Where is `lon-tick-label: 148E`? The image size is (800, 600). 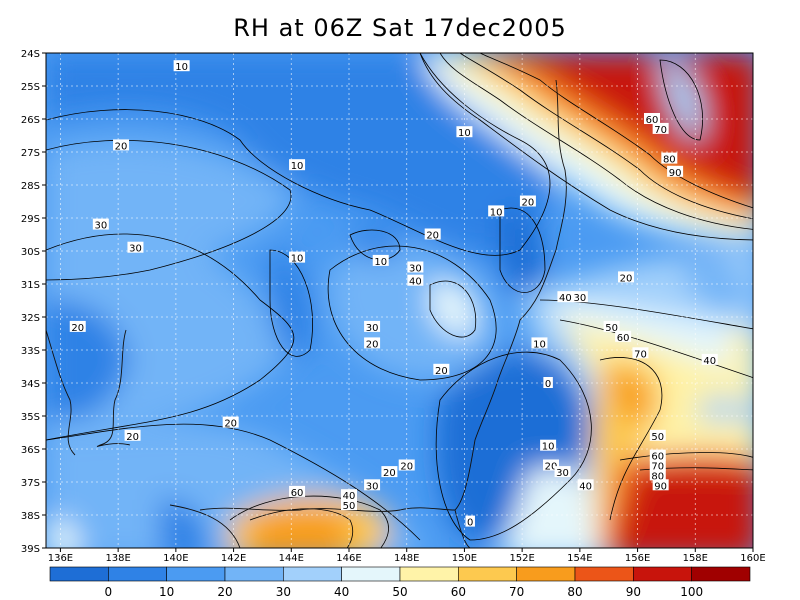 lon-tick-label: 148E is located at coordinates (406, 558).